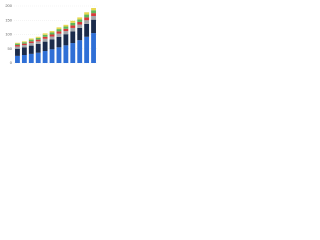  What do you see at coordinates (8, 19) in the screenshot?
I see `y-tick-label: 150` at bounding box center [8, 19].